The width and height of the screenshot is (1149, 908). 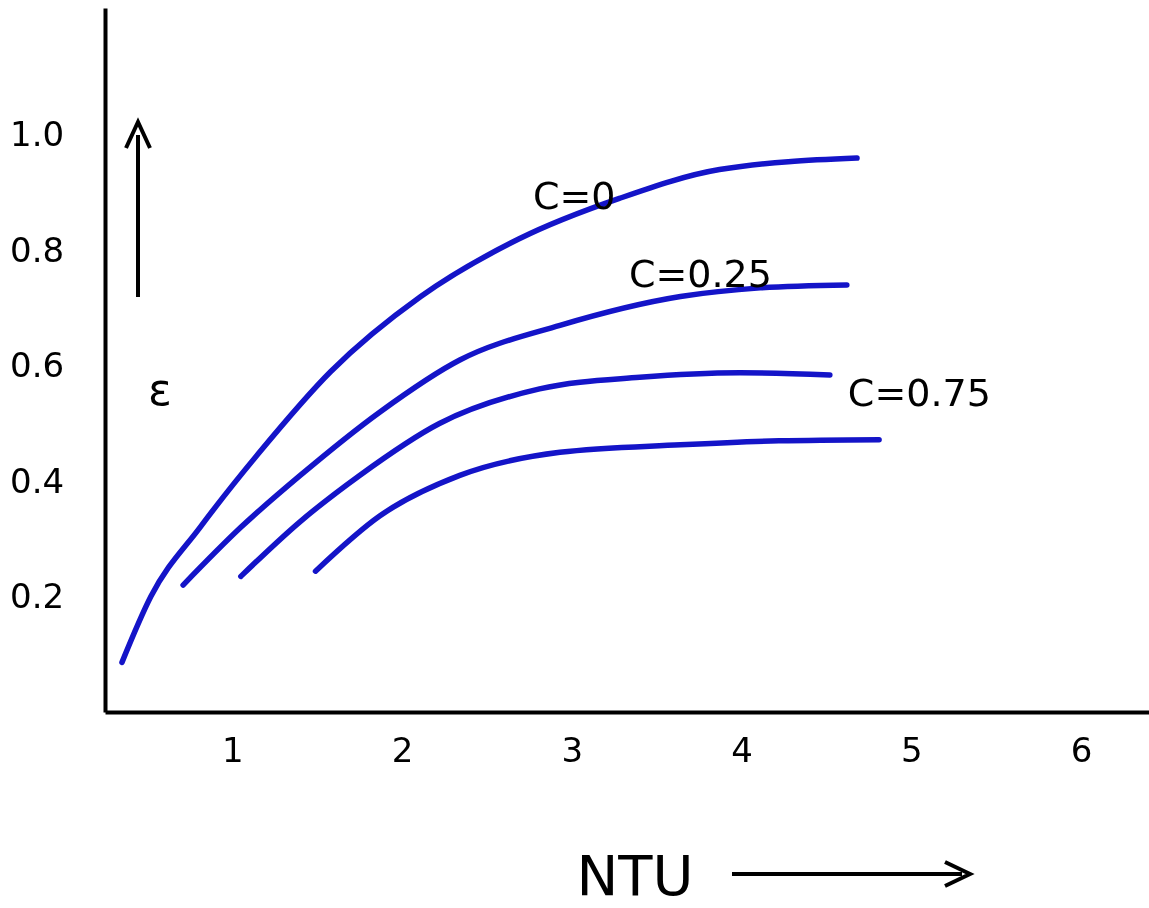 I want to click on y-tick-label: 0.2, so click(x=37, y=595).